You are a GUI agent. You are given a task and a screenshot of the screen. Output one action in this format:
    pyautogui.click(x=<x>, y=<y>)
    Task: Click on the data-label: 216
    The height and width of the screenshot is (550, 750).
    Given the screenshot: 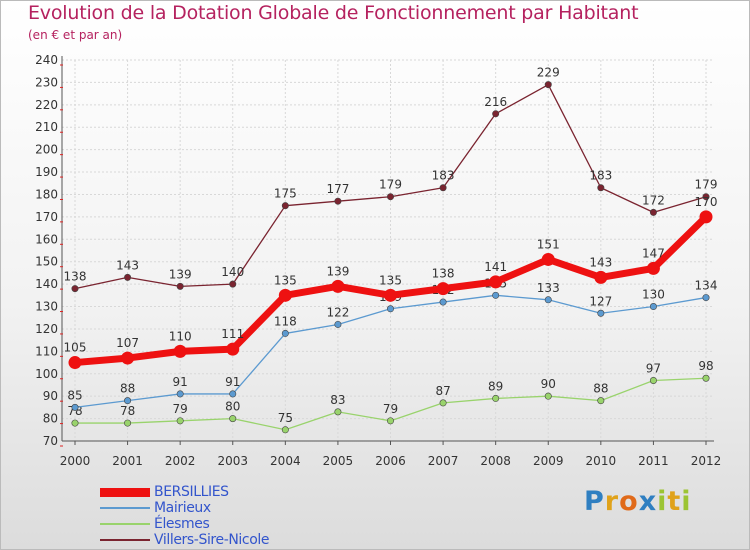 What is the action you would take?
    pyautogui.click(x=495, y=102)
    